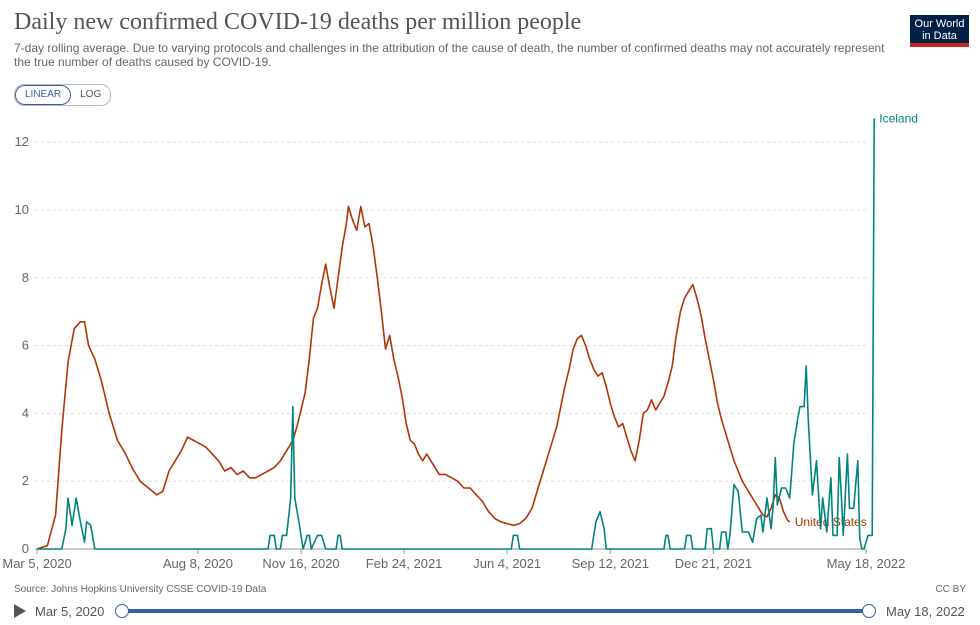 The image size is (980, 625). I want to click on x-tick-label: Sep 12, 2021, so click(610, 563).